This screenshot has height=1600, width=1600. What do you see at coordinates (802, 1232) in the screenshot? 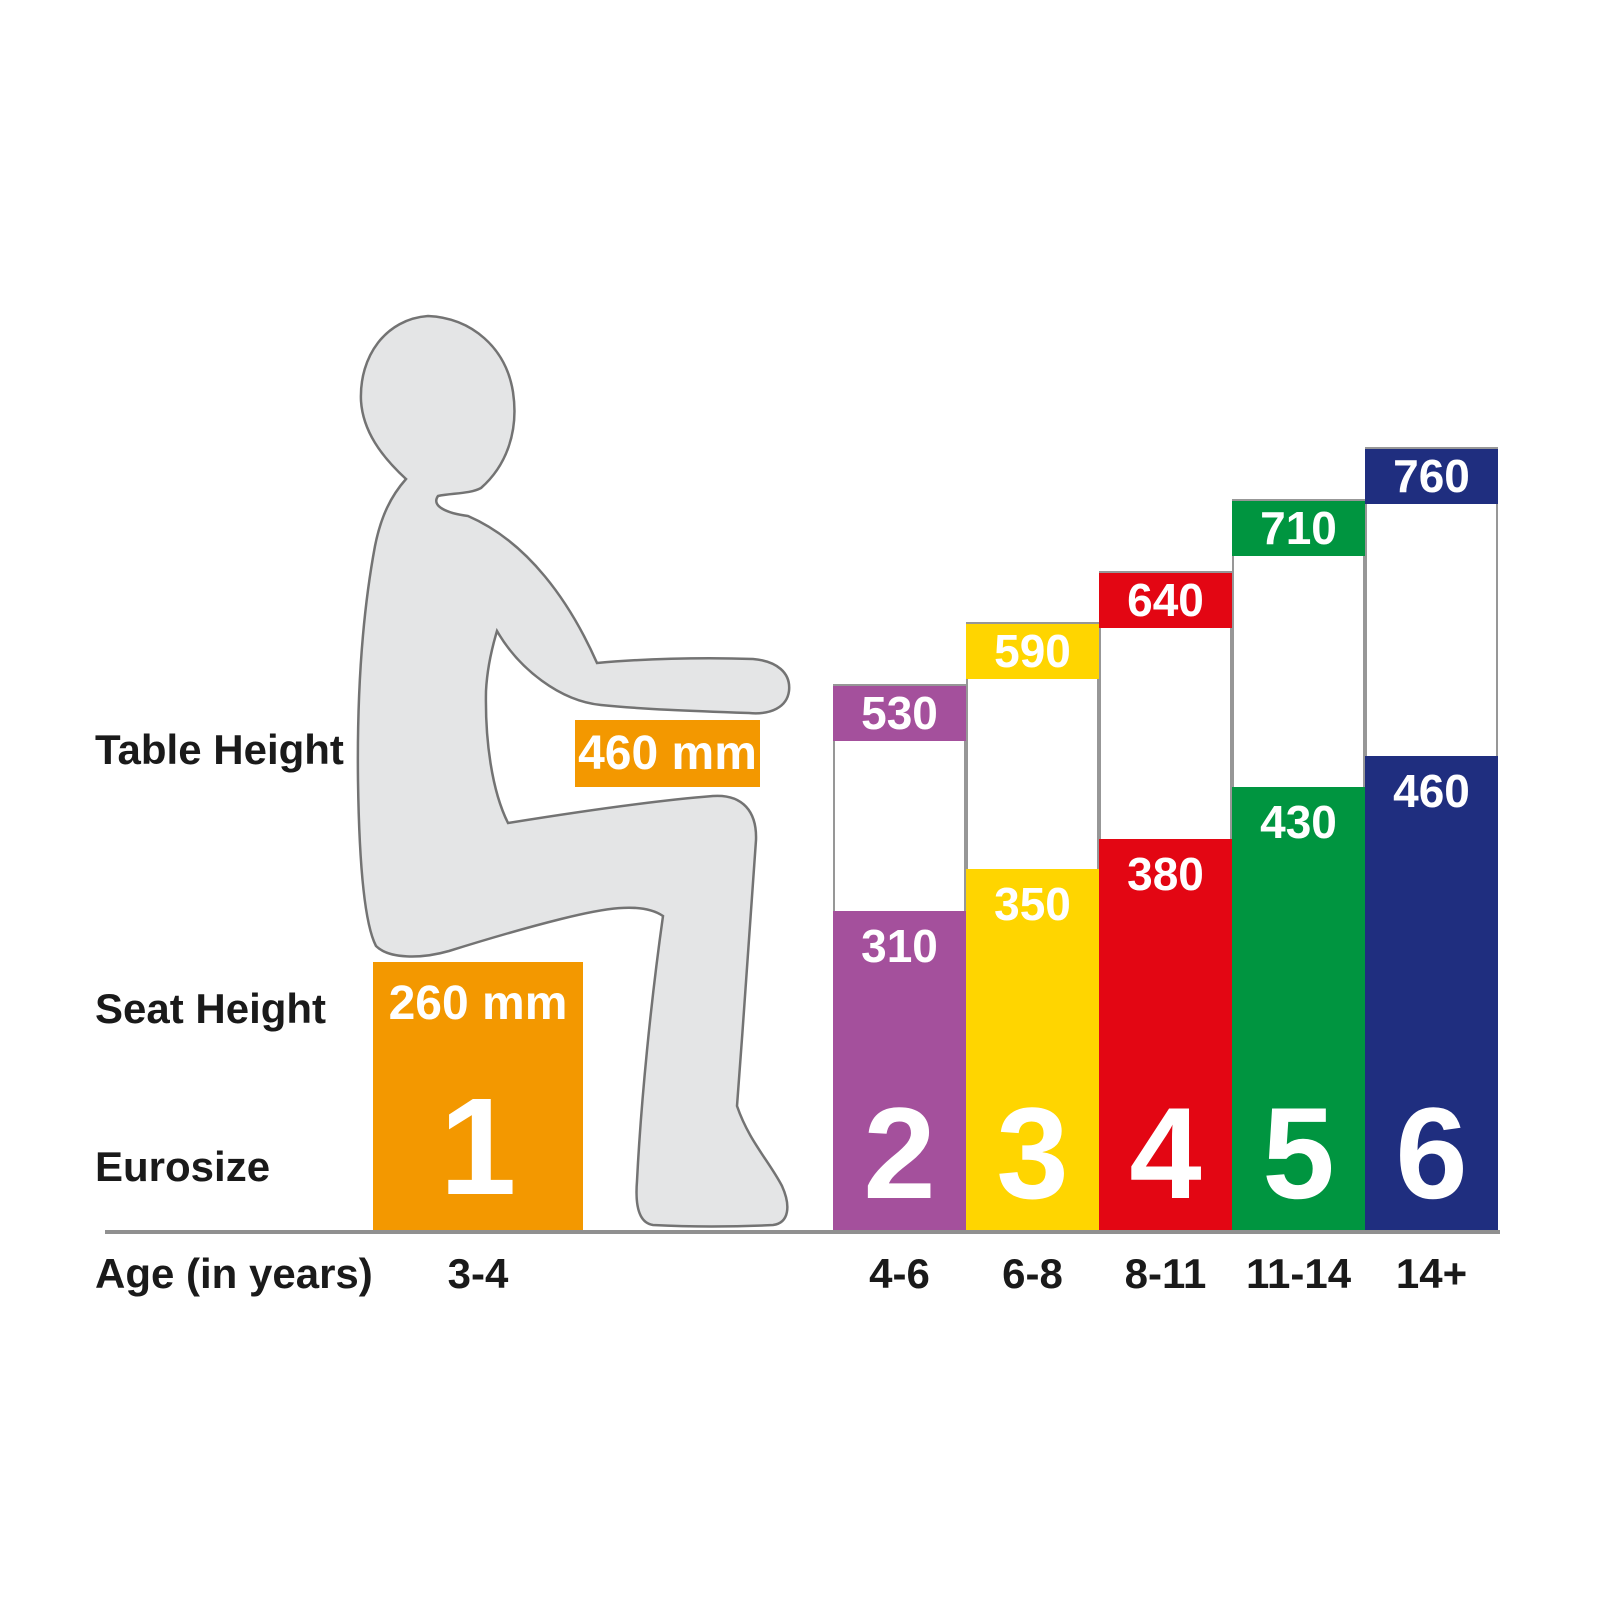
I see `ground-line` at bounding box center [802, 1232].